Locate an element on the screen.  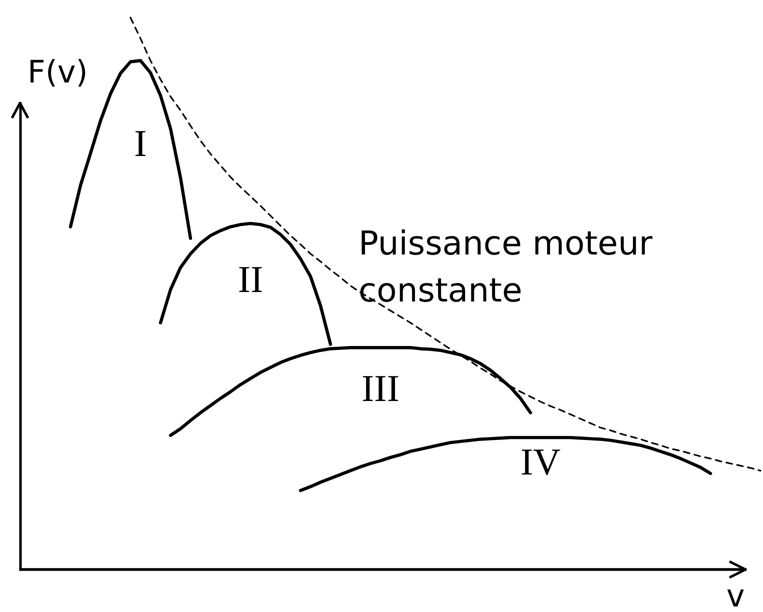
y-axis-title: F(v) is located at coordinates (58, 72).